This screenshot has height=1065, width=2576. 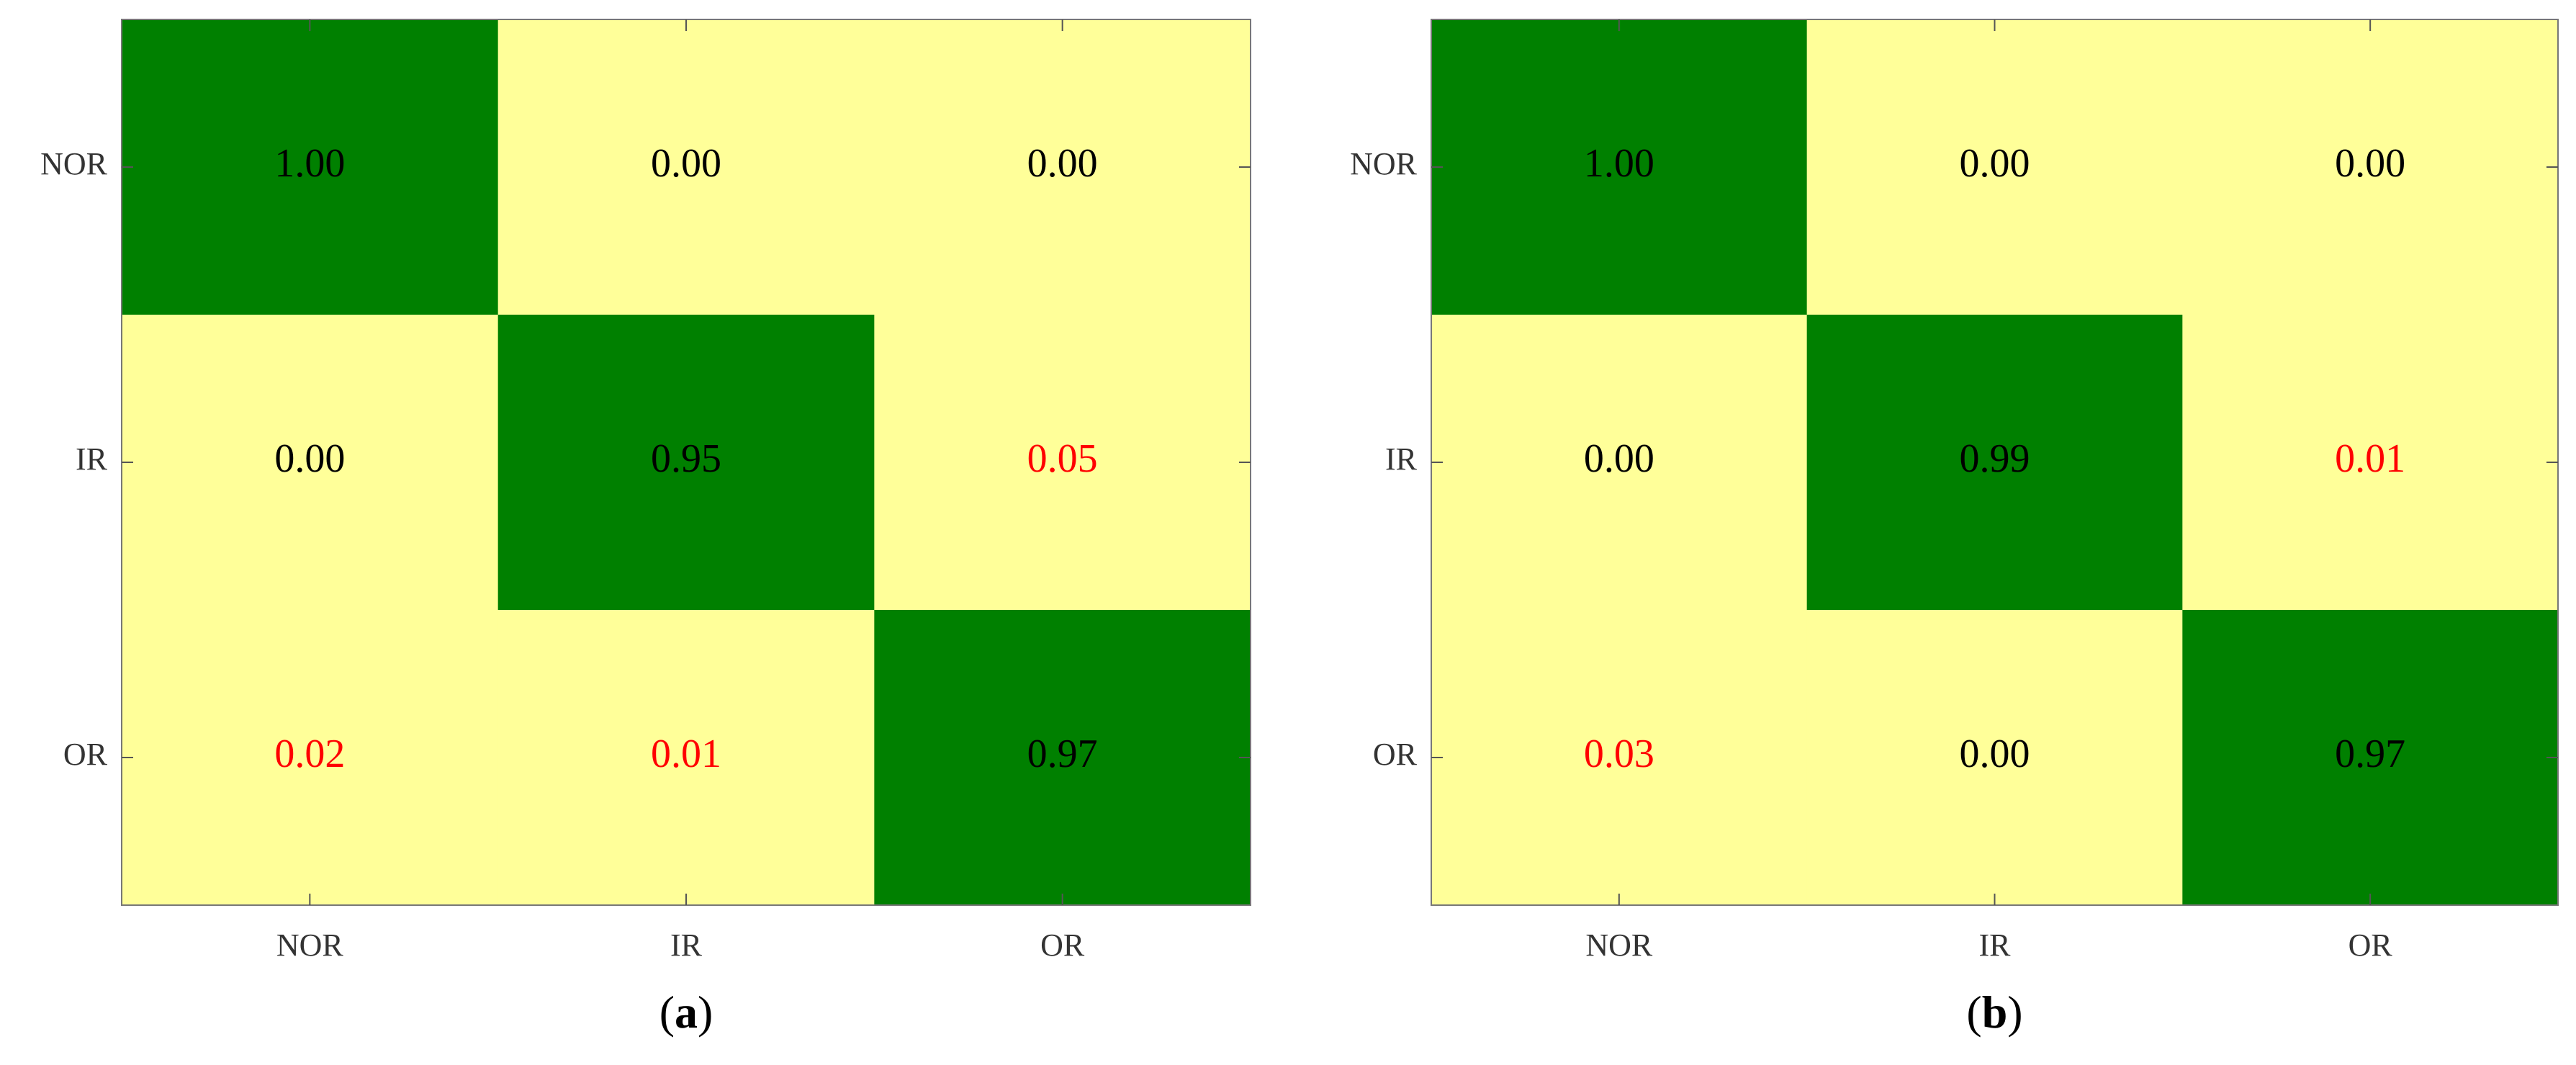 I want to click on cell-label: 0.02, so click(x=309, y=754).